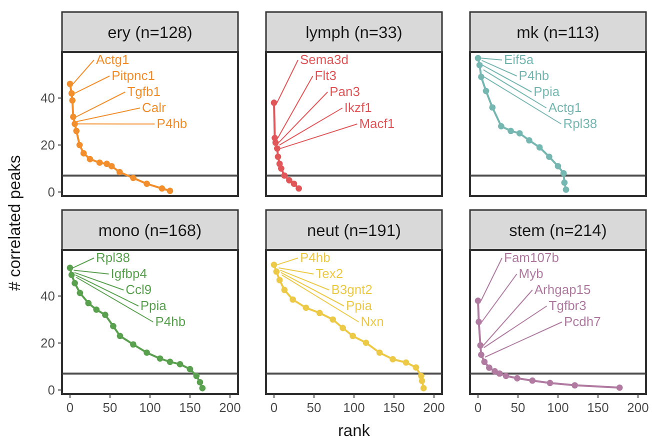 This screenshot has height=441, width=657. Describe the element at coordinates (150, 231) in the screenshot. I see `chart-title: mono (n=168)` at that location.